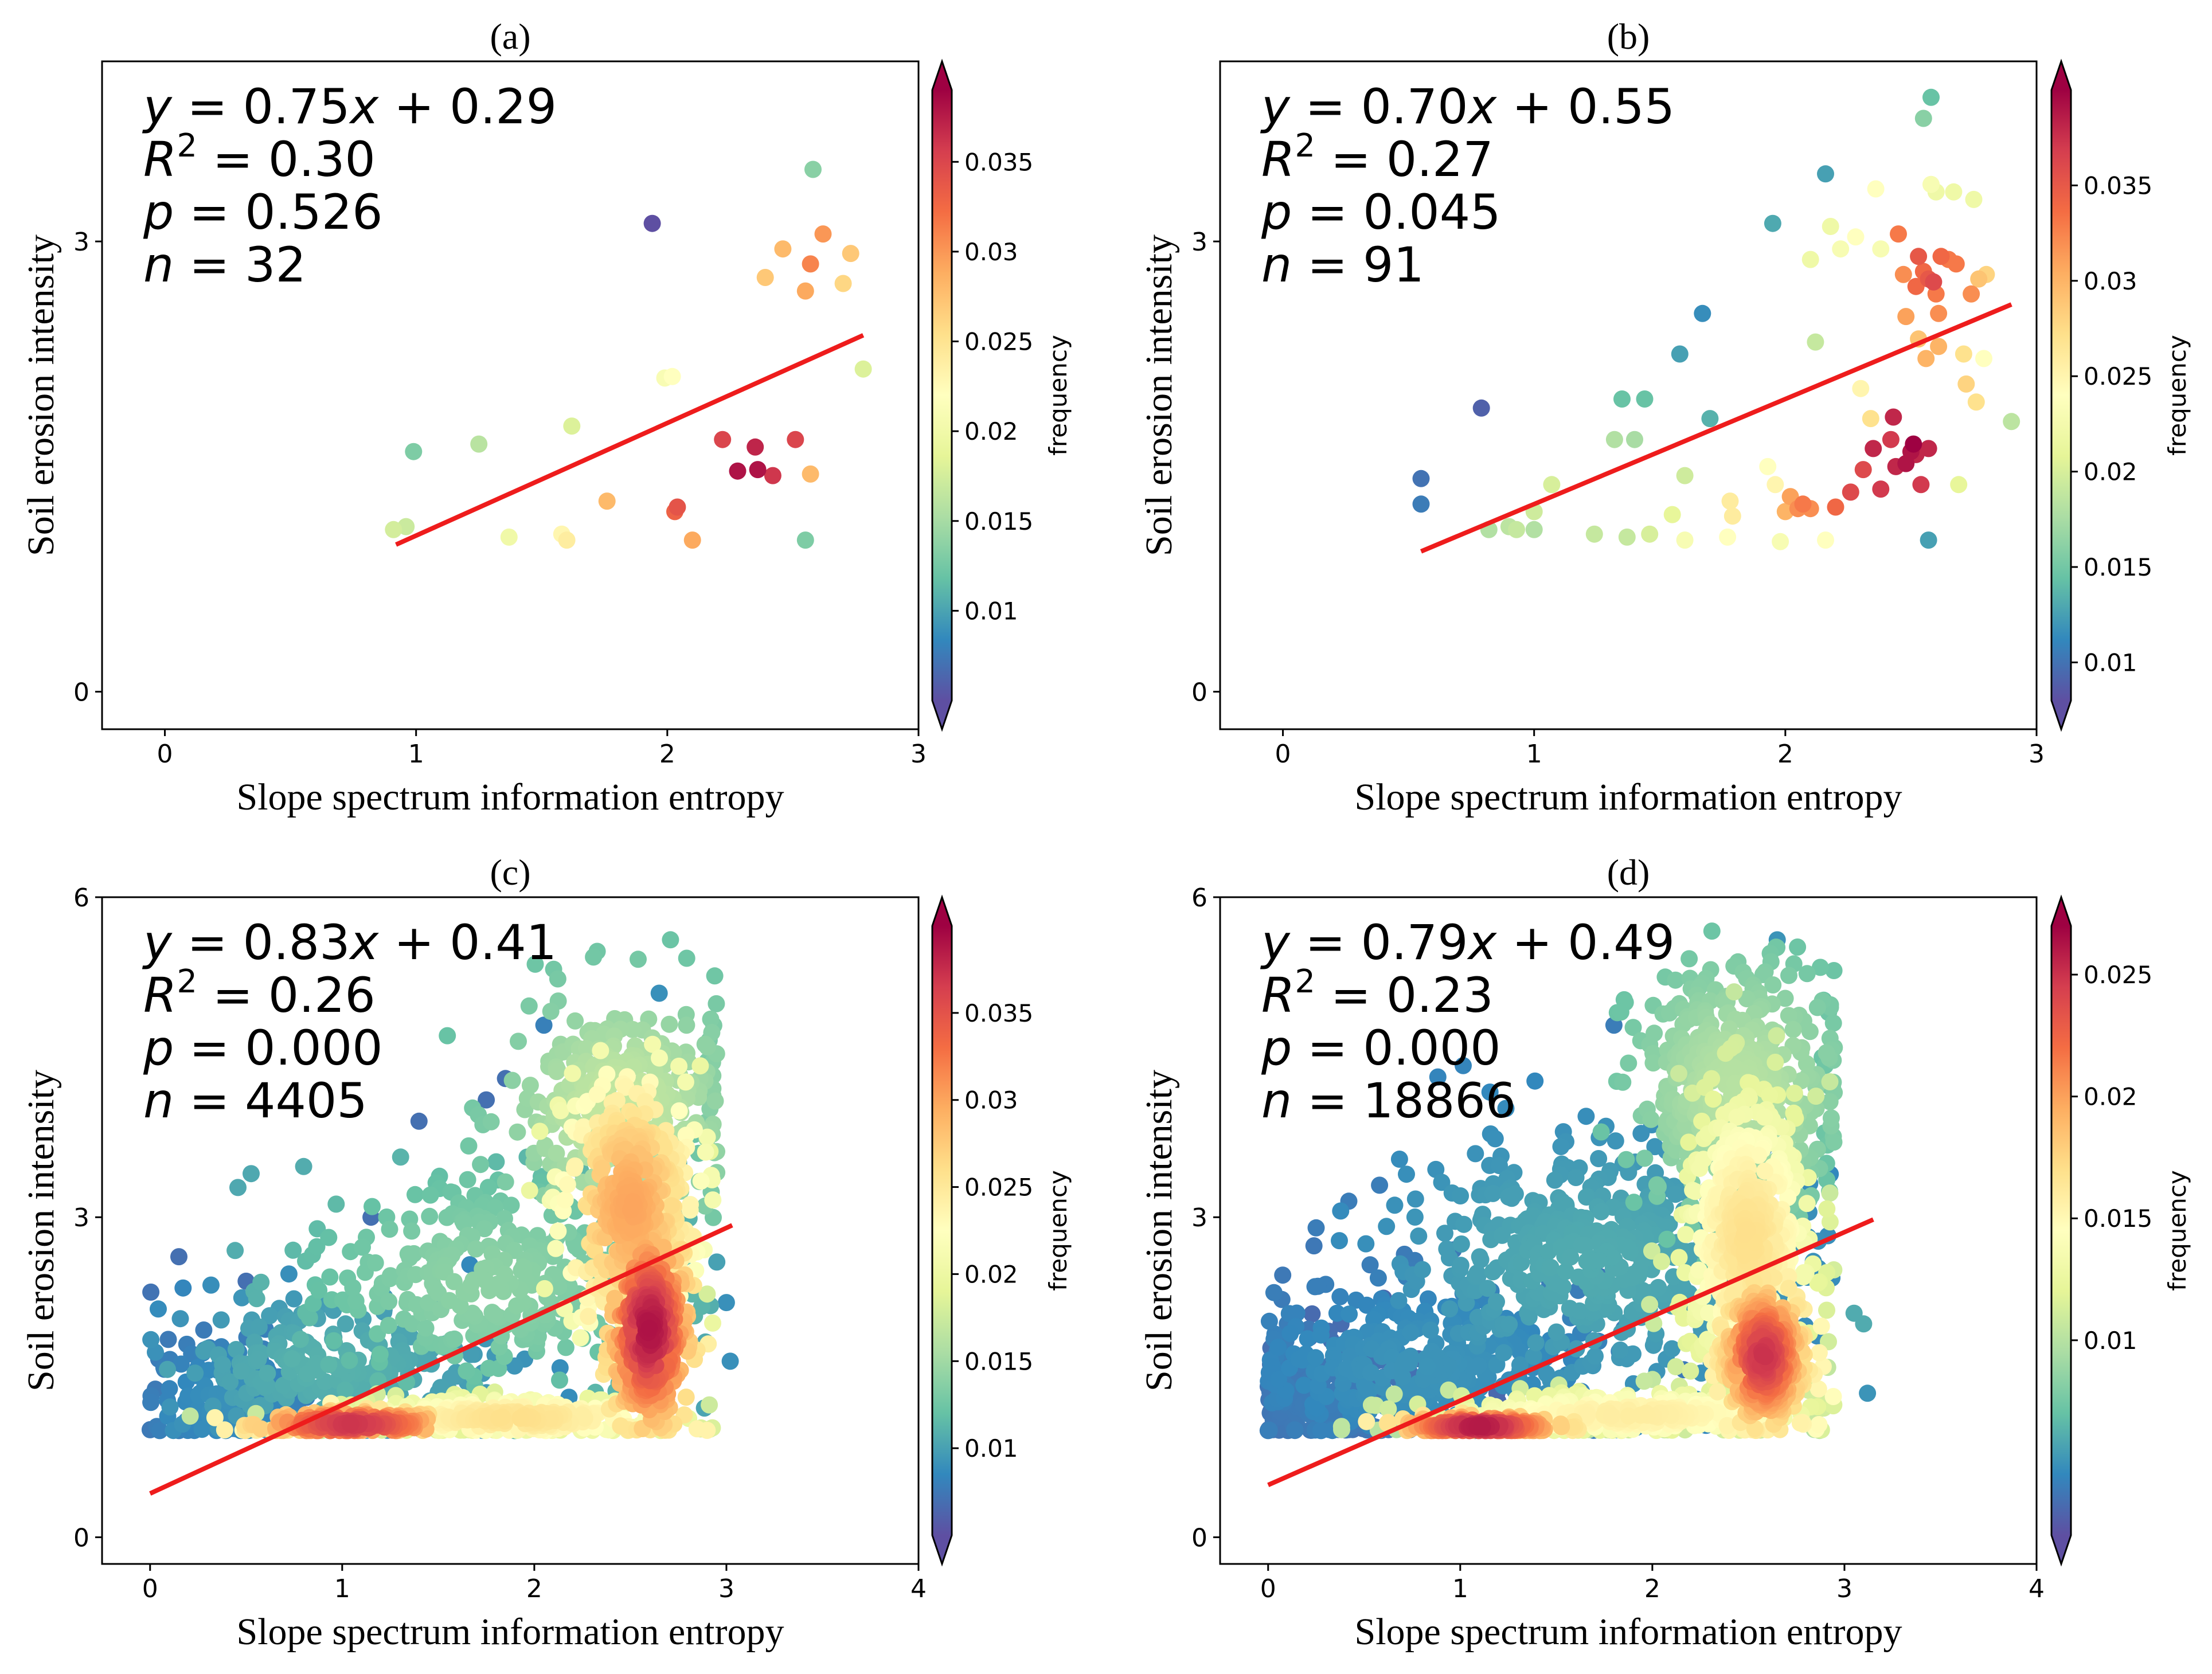 This screenshot has height=1674, width=2212. What do you see at coordinates (2110, 472) in the screenshot?
I see `colorbar-tick-label: 0.02` at bounding box center [2110, 472].